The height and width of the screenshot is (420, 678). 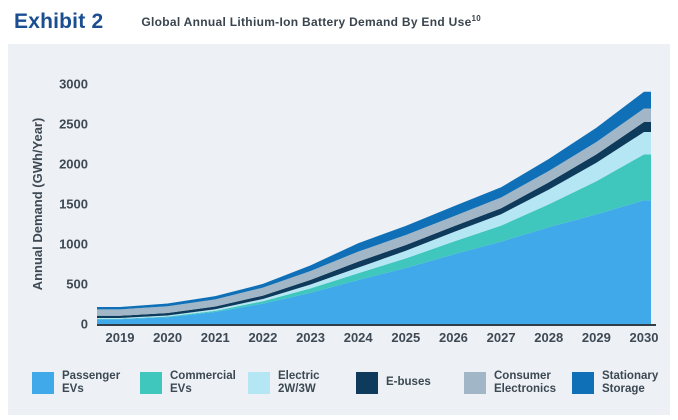 I want to click on legend-item-consumer-electronics: Consumer Electronics, so click(x=510, y=383).